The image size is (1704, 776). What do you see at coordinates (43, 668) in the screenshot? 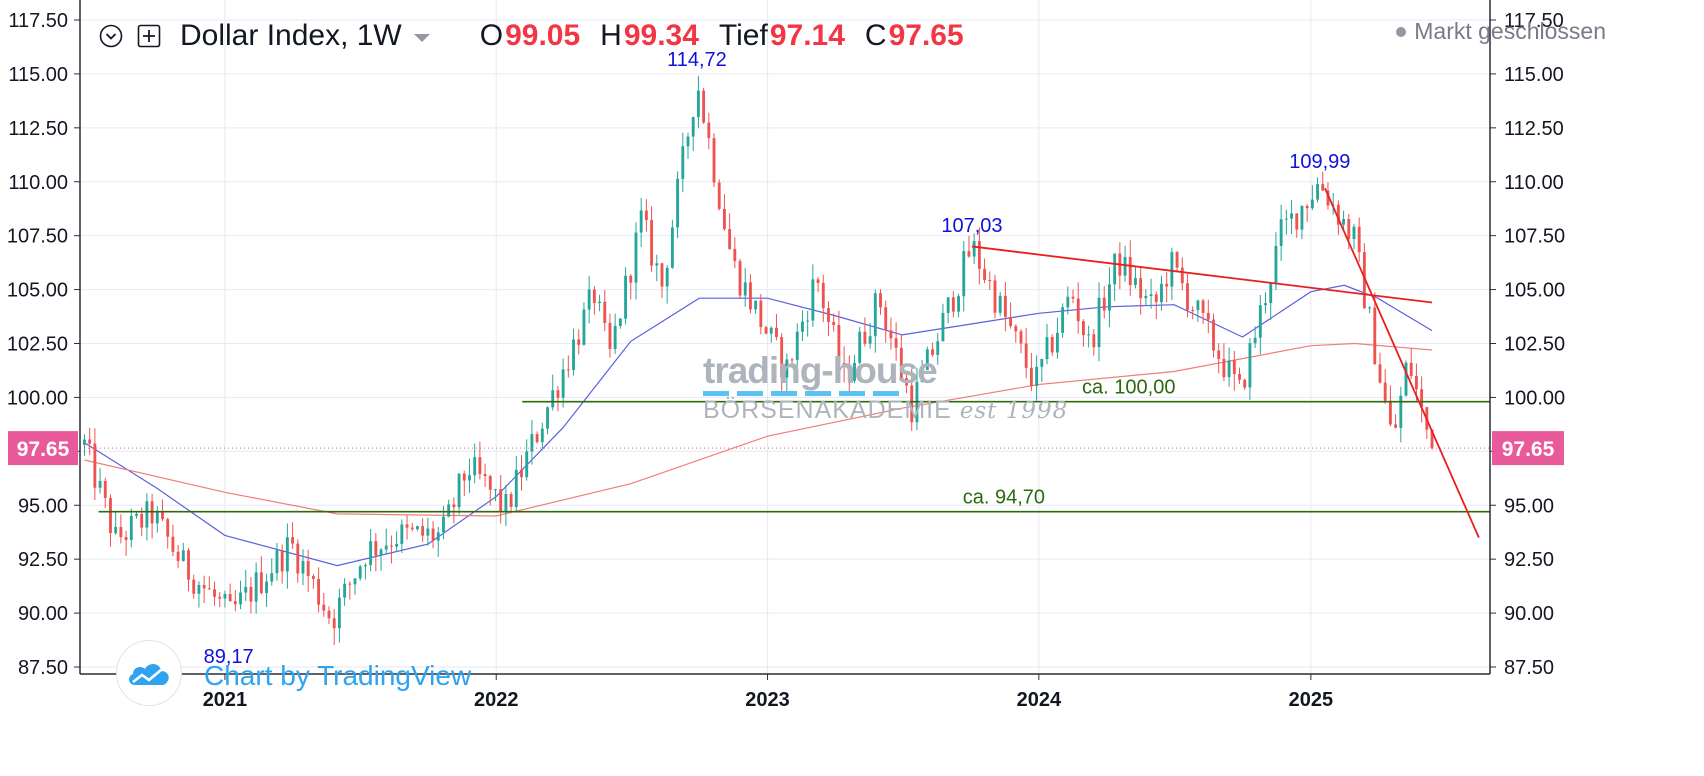
I see `y-tick-label-left: 87.50` at bounding box center [43, 668].